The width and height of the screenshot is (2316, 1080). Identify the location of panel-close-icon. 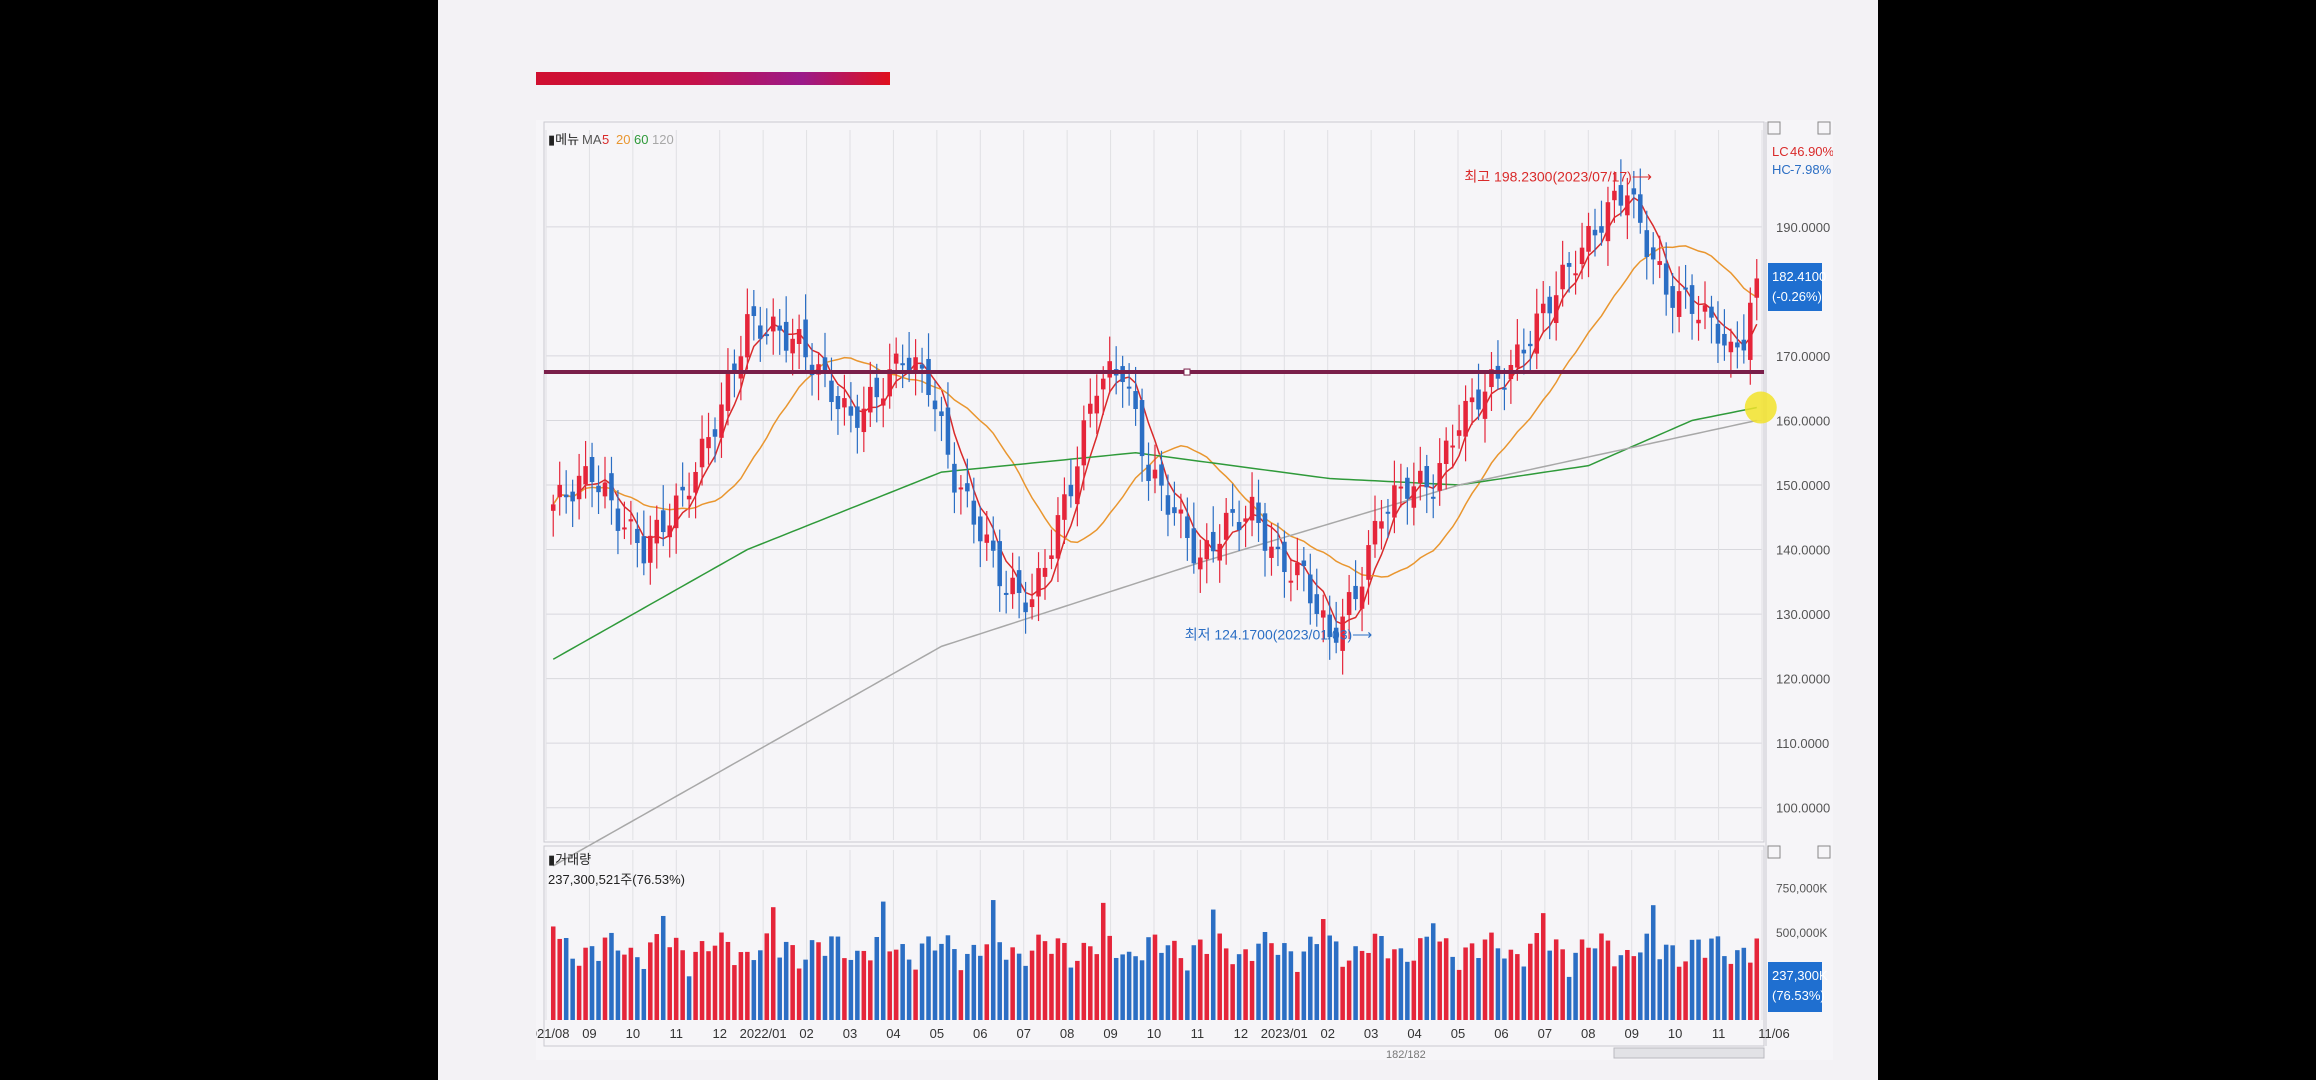
(1824, 128).